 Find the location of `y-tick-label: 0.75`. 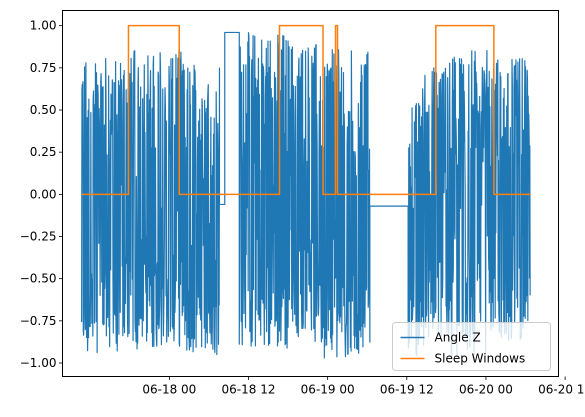

y-tick-label: 0.75 is located at coordinates (43, 68).